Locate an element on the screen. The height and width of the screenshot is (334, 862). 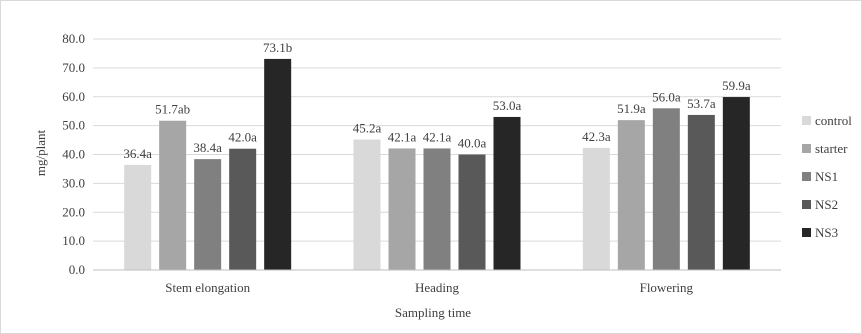
legend-label: control is located at coordinates (833, 120).